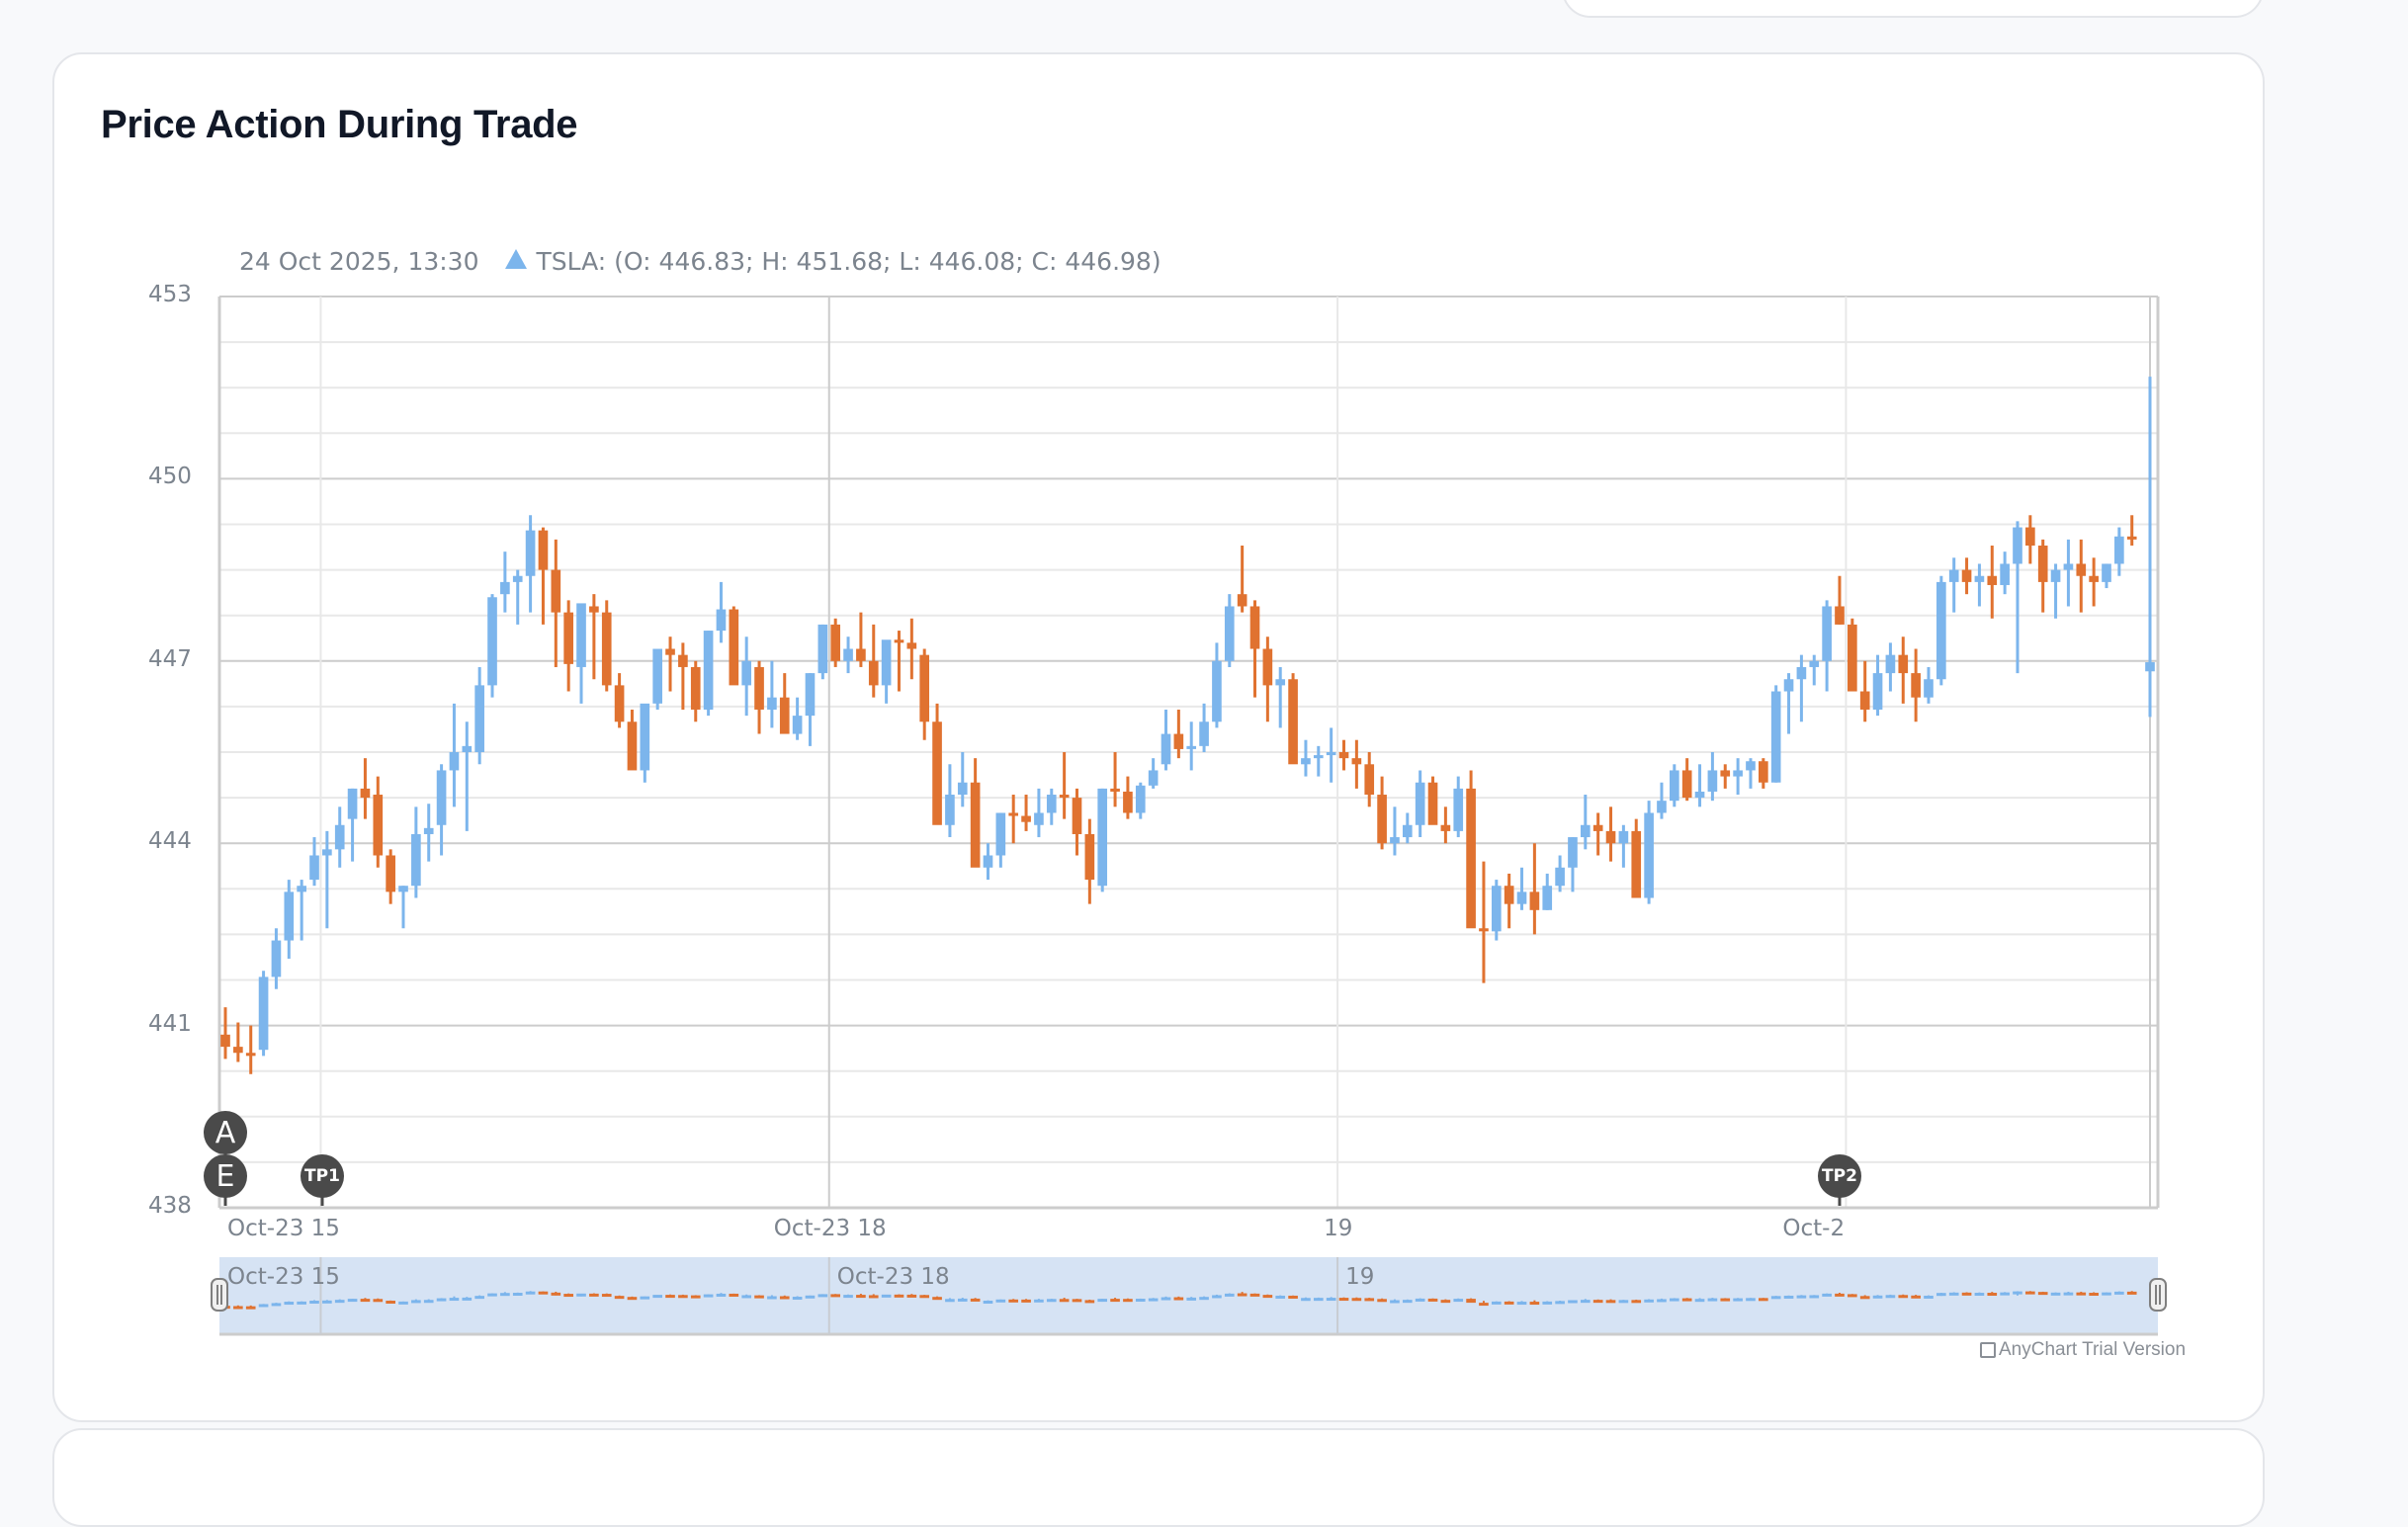 This screenshot has width=2408, height=1527. What do you see at coordinates (322, 1176) in the screenshot?
I see `event-marker-tp1: TP1` at bounding box center [322, 1176].